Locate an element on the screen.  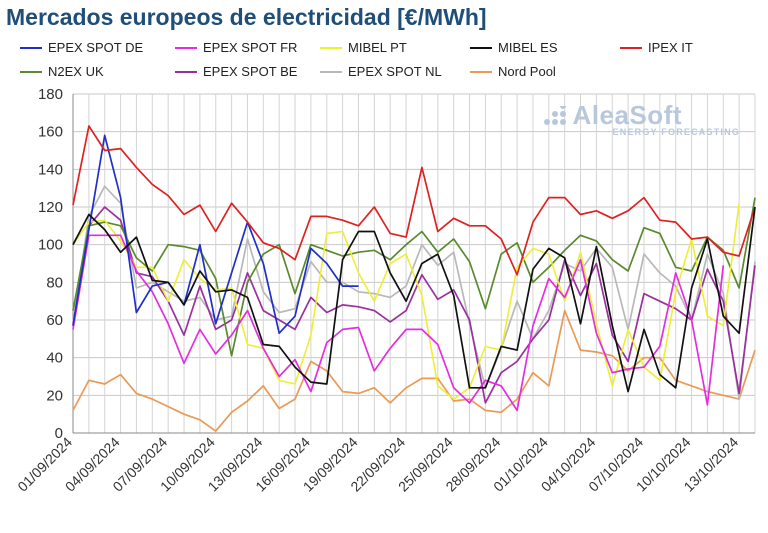
y-tick-label: 180 is located at coordinates (50, 94).